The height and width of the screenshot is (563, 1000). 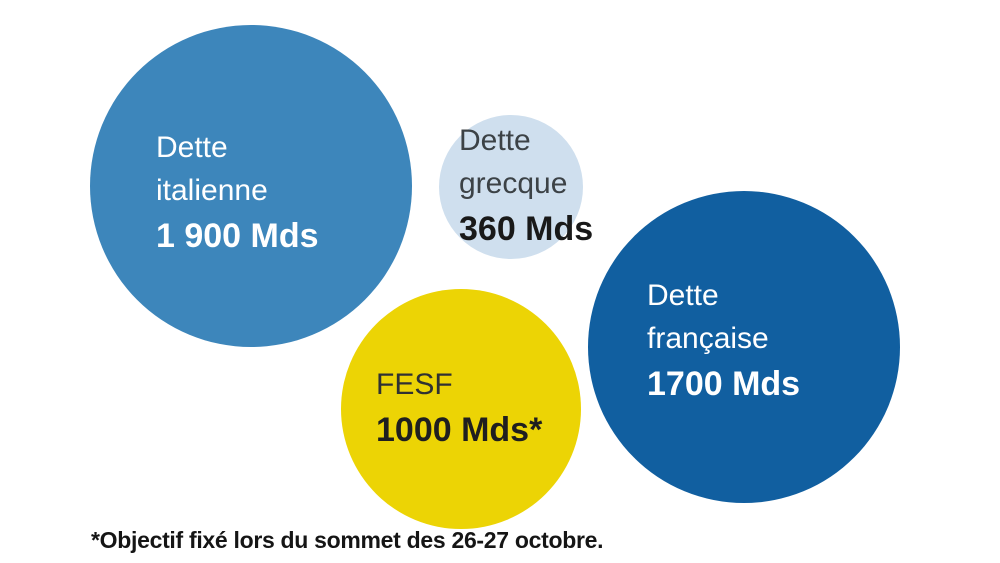 What do you see at coordinates (708, 338) in the screenshot?
I see `bubble-label-line: française` at bounding box center [708, 338].